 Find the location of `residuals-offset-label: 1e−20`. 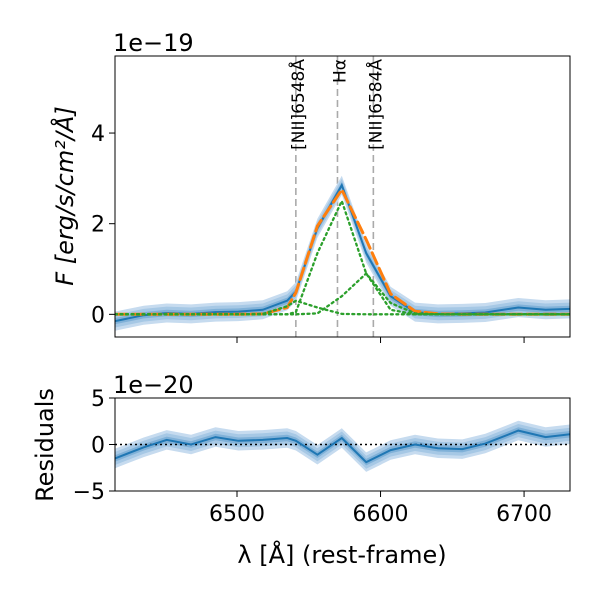

residuals-offset-label: 1e−20 is located at coordinates (153, 385).